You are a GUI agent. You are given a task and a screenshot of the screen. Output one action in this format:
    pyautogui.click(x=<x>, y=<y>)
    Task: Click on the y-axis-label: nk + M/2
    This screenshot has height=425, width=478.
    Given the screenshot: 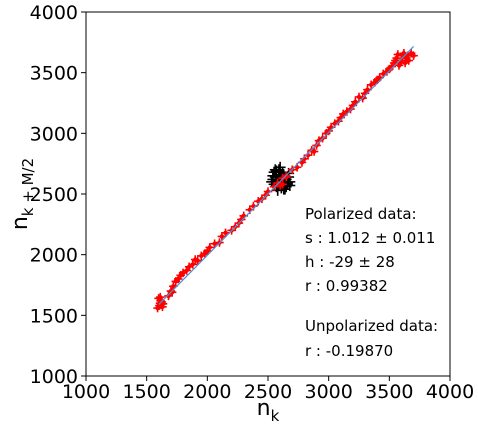 What is the action you would take?
    pyautogui.click(x=22, y=194)
    